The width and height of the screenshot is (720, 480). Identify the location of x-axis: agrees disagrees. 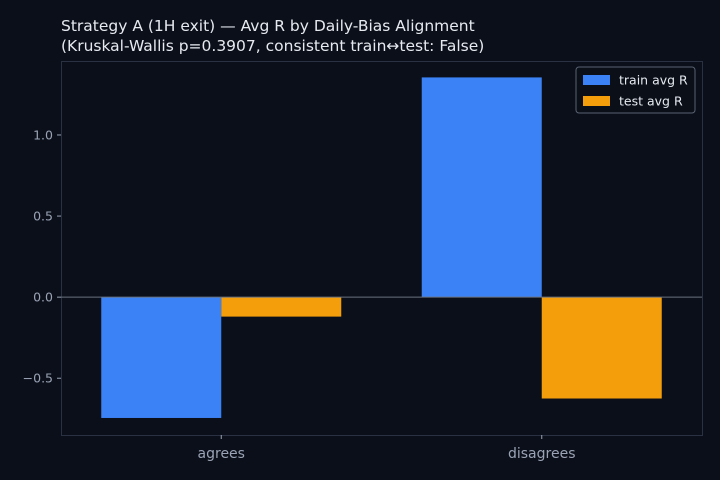
(387, 448).